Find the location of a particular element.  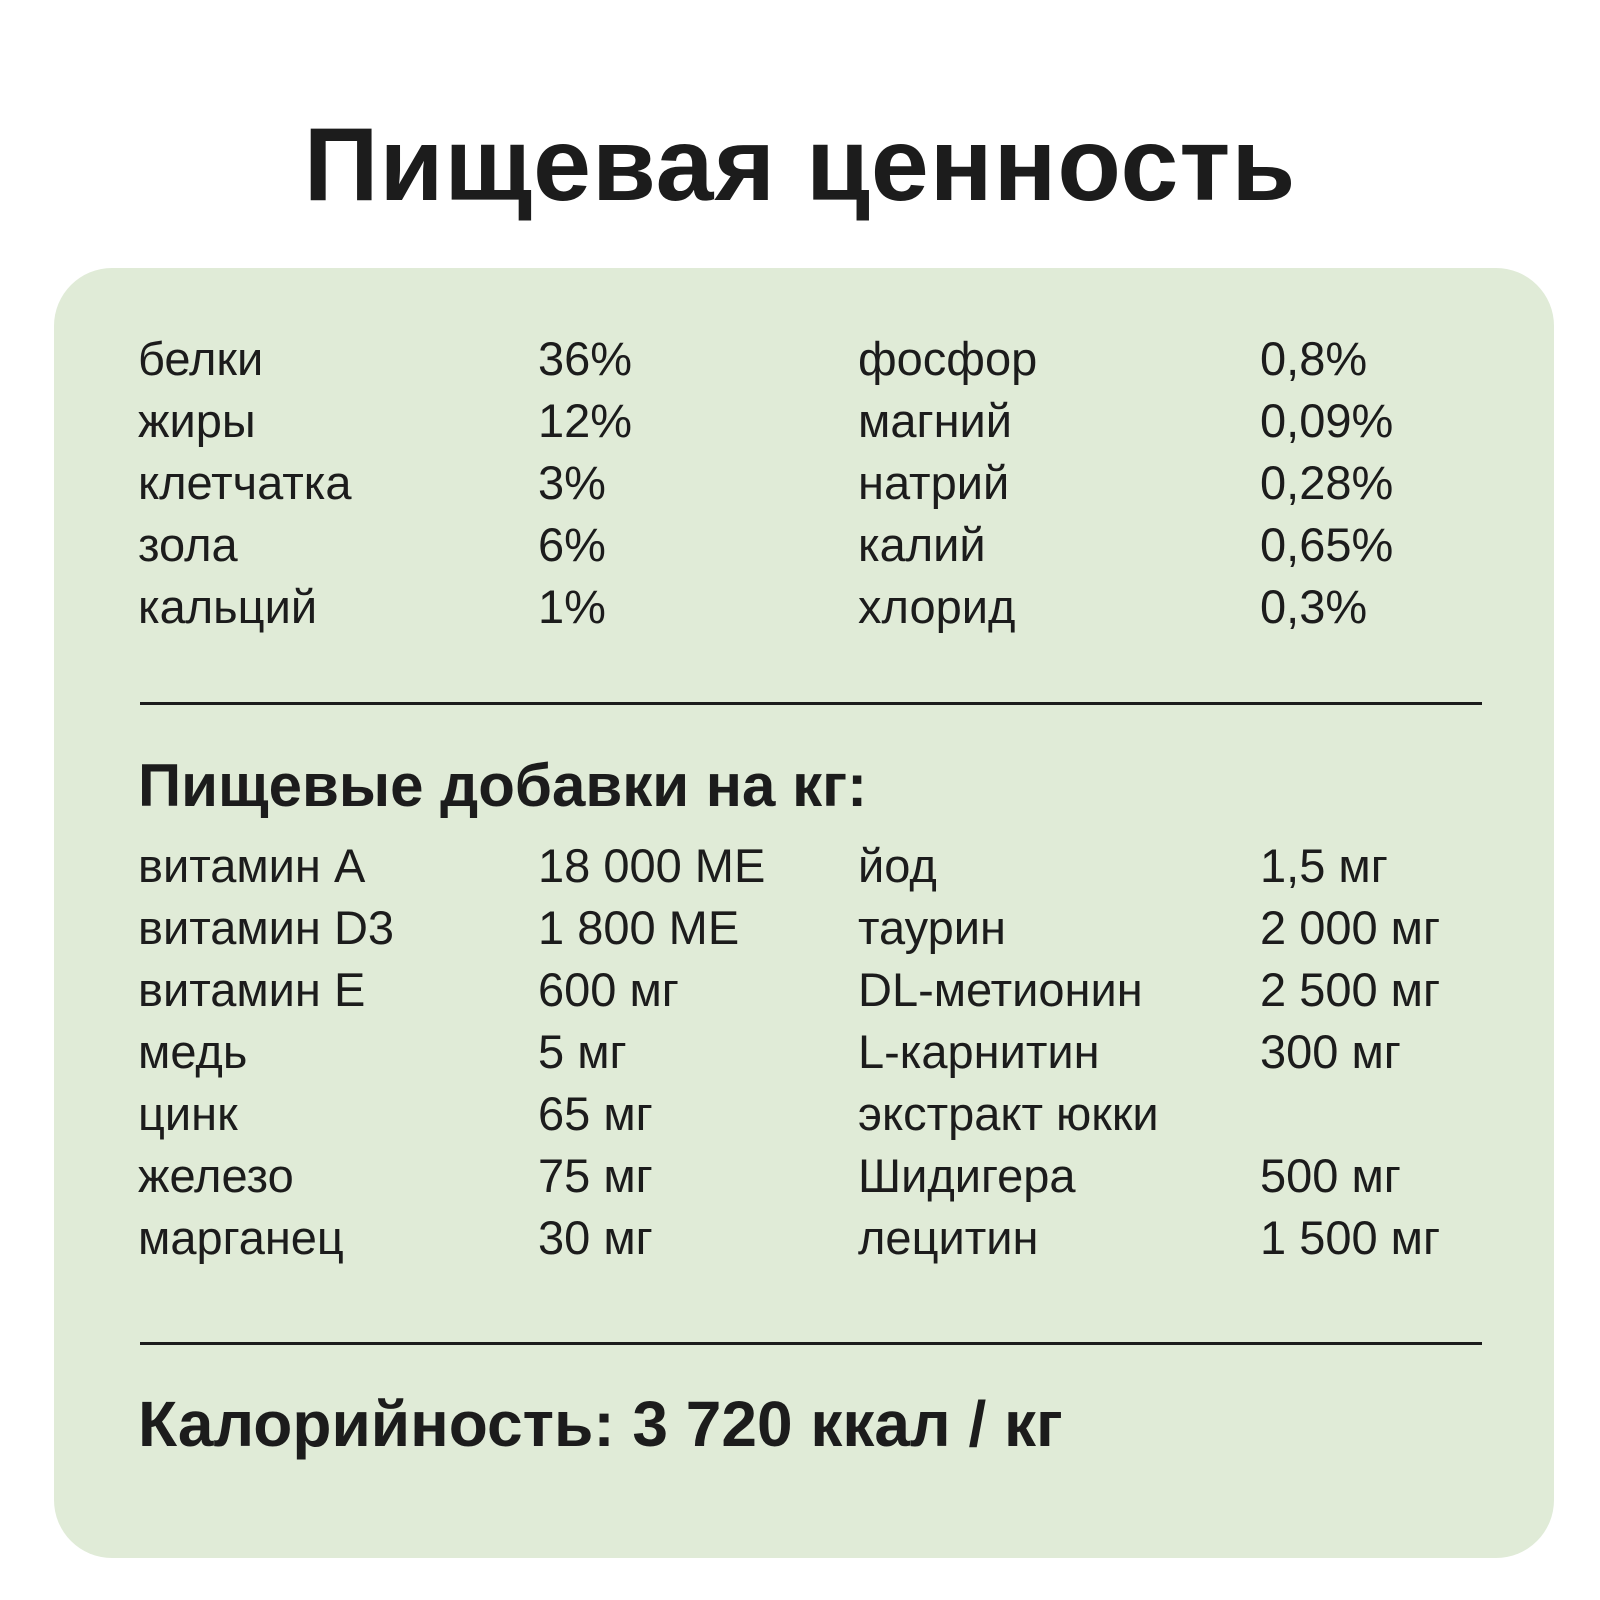

nutrient-value: 1% is located at coordinates (572, 606).